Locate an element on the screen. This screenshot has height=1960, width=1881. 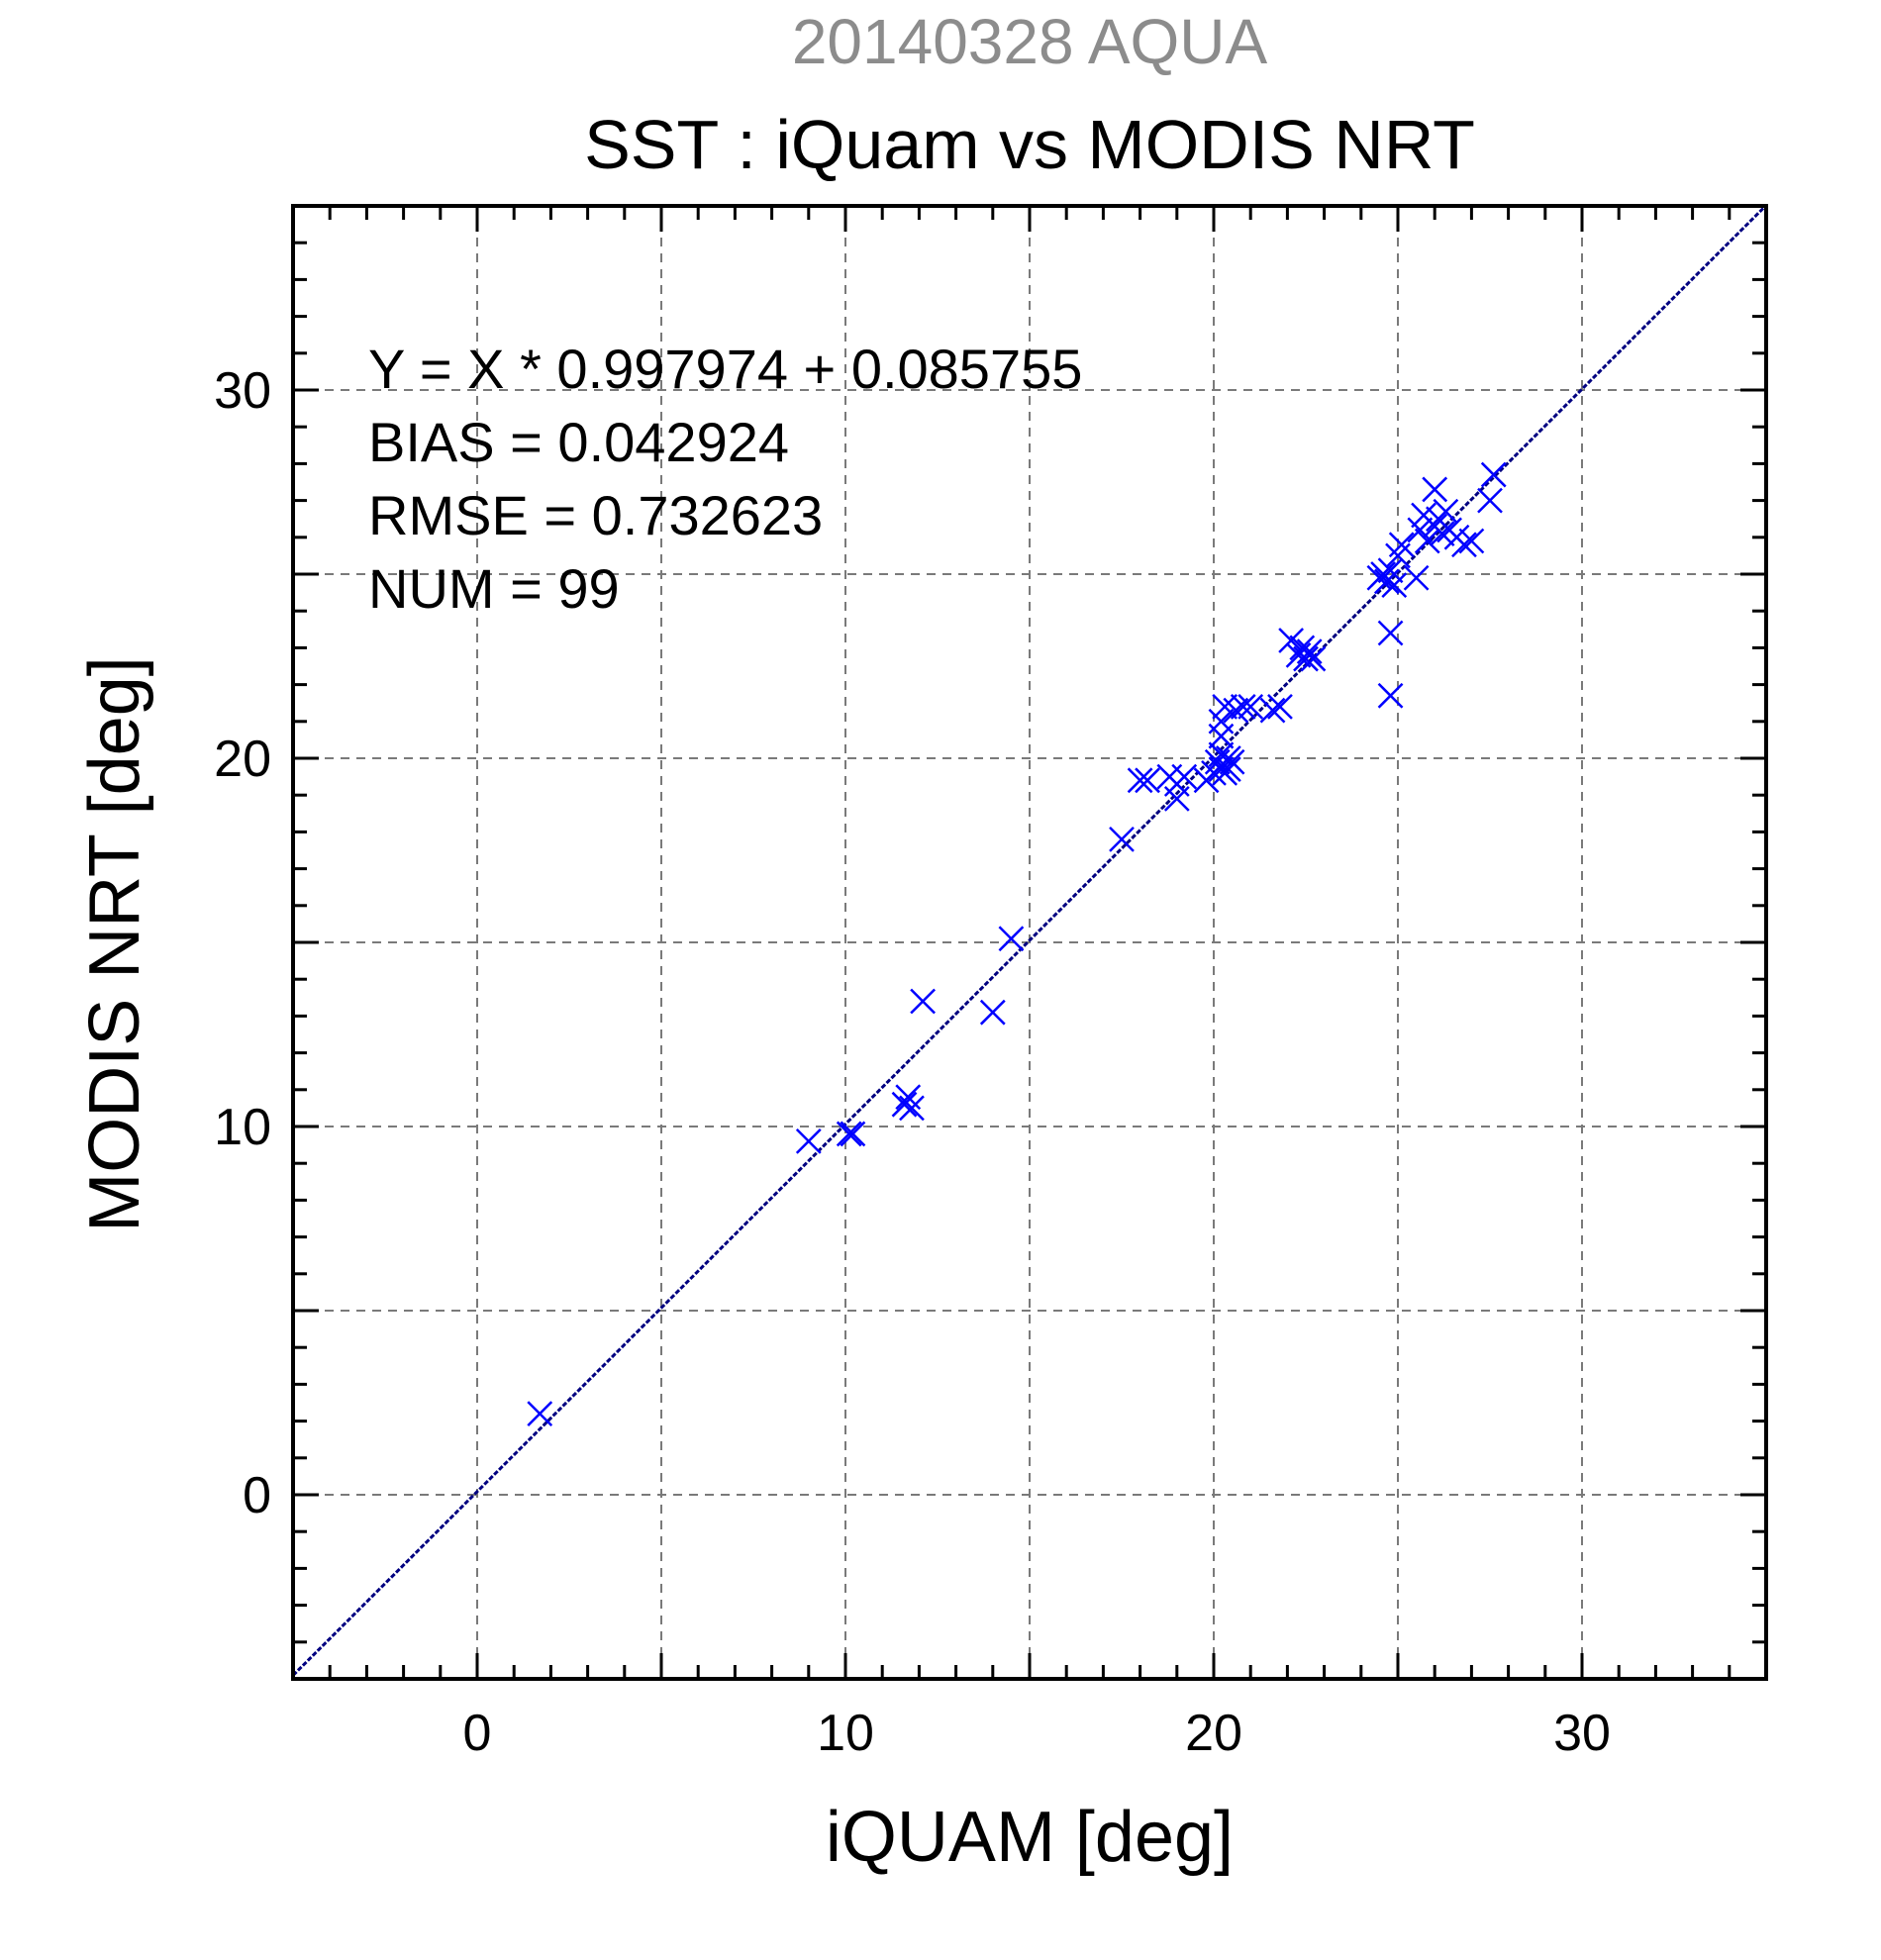
x-tick-label: 0 is located at coordinates (477, 1733).